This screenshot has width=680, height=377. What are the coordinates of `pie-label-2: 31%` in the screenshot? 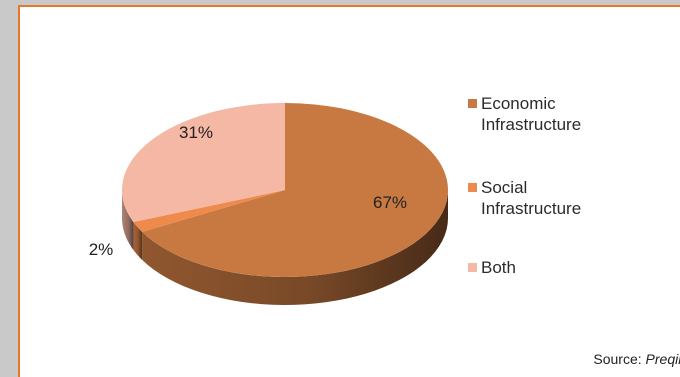 It's located at (196, 132).